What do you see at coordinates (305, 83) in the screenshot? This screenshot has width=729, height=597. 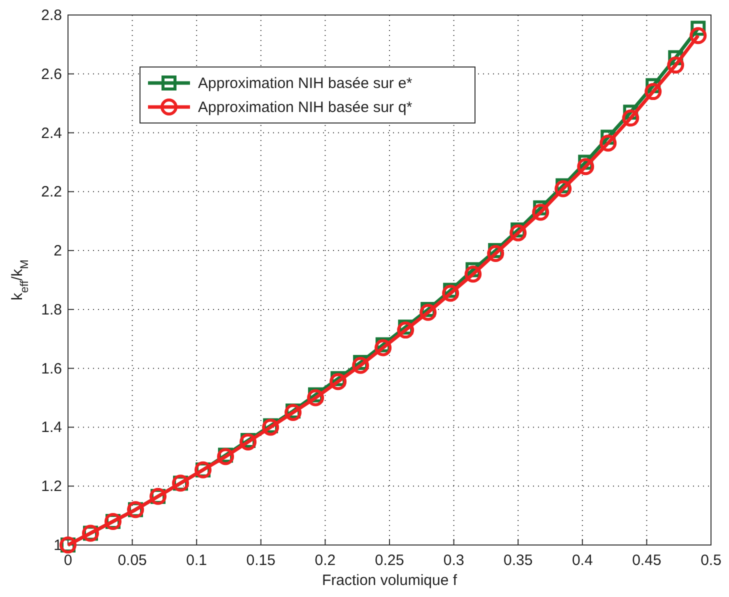 I see `legend-label: Approximation NIH basée sur e*` at bounding box center [305, 83].